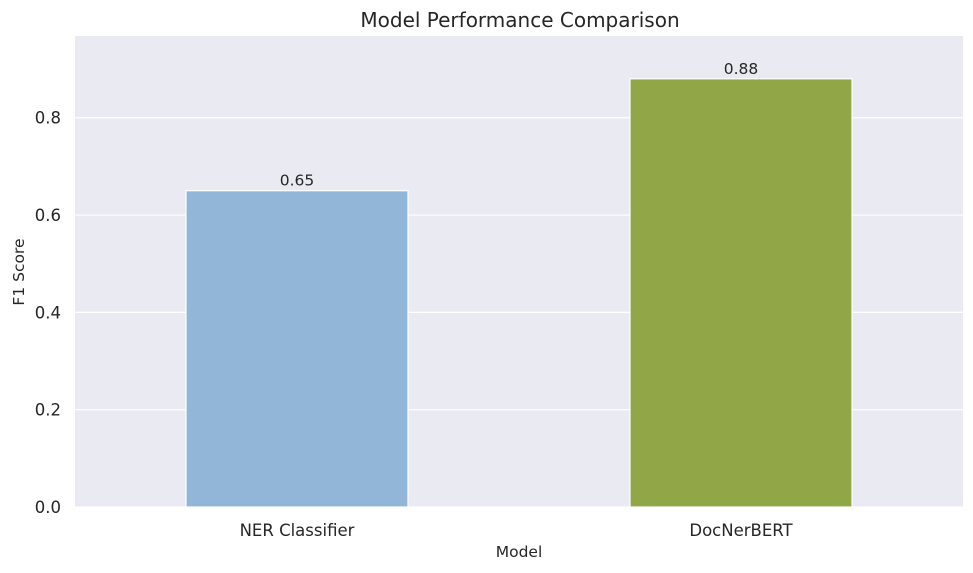 Image resolution: width=973 pixels, height=573 pixels. I want to click on x-tick-labels: NER Classifier DocNerBERT, so click(517, 530).